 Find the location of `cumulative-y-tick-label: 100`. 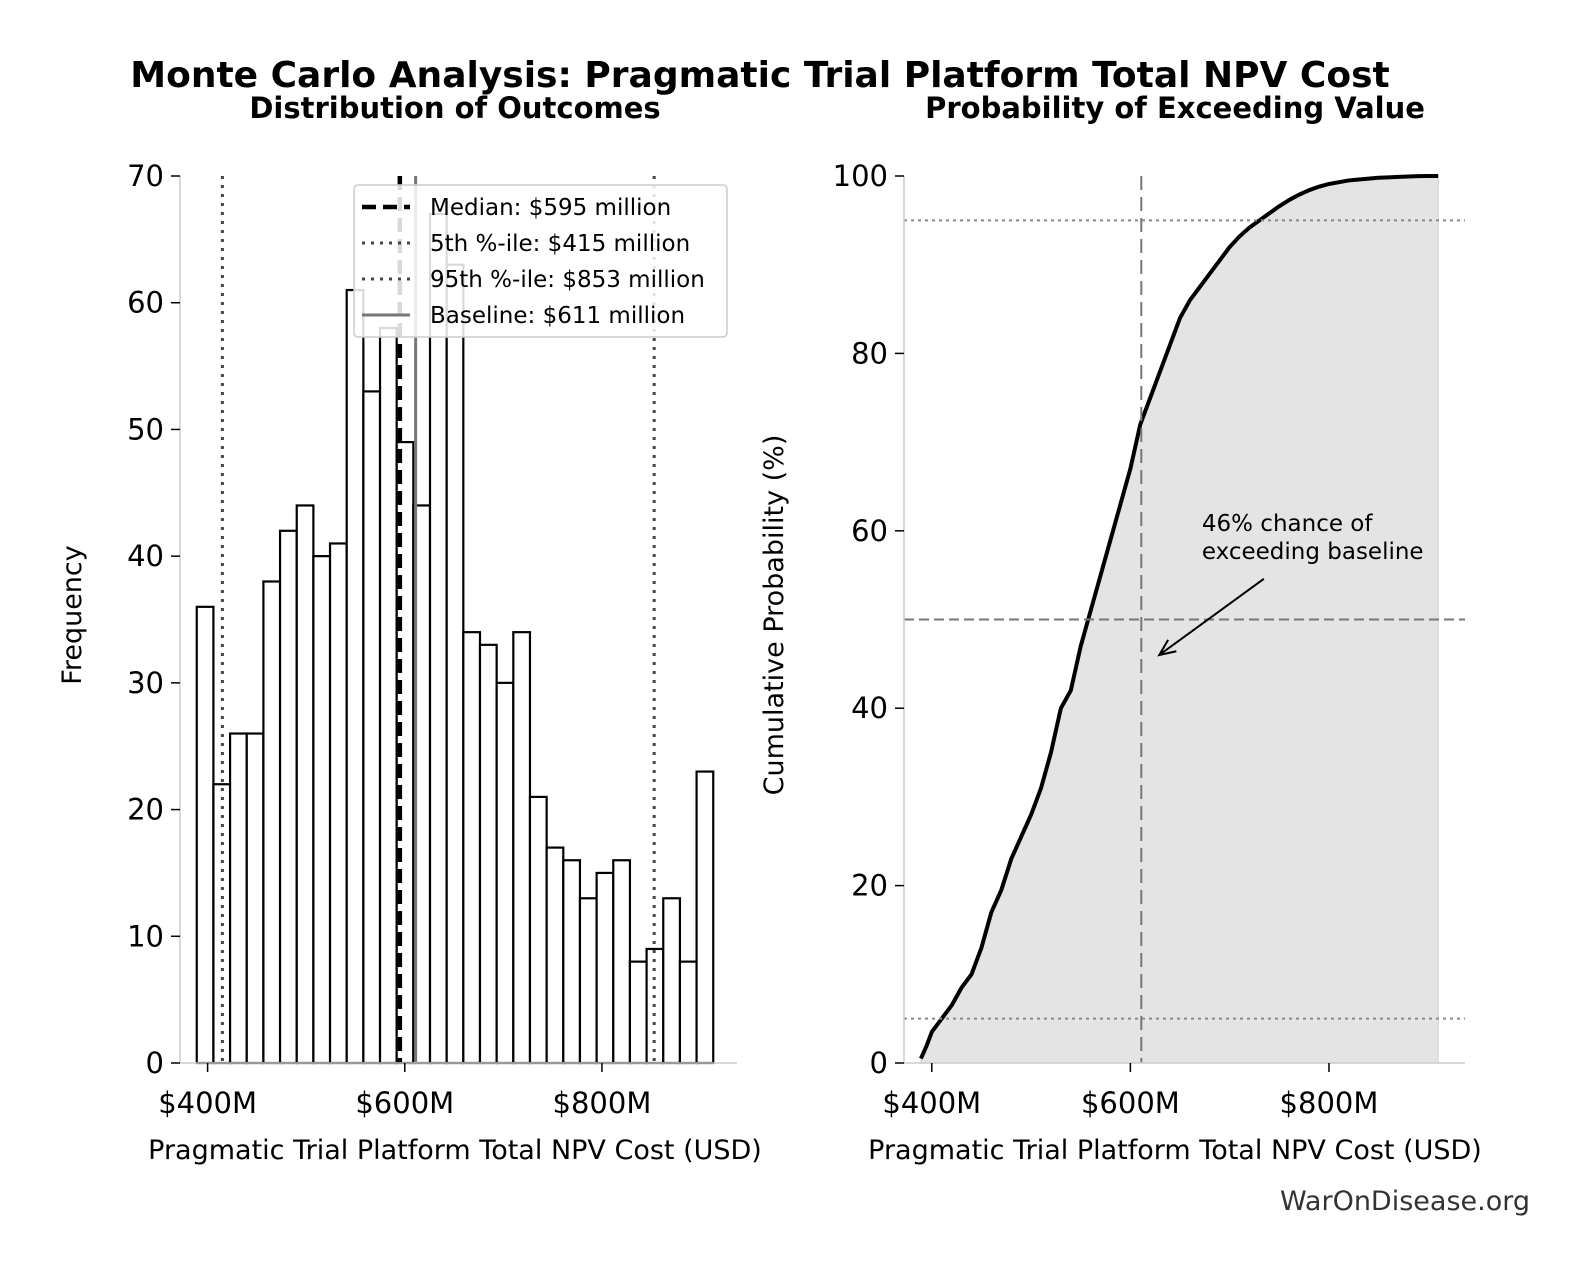

cumulative-y-tick-label: 100 is located at coordinates (860, 176).